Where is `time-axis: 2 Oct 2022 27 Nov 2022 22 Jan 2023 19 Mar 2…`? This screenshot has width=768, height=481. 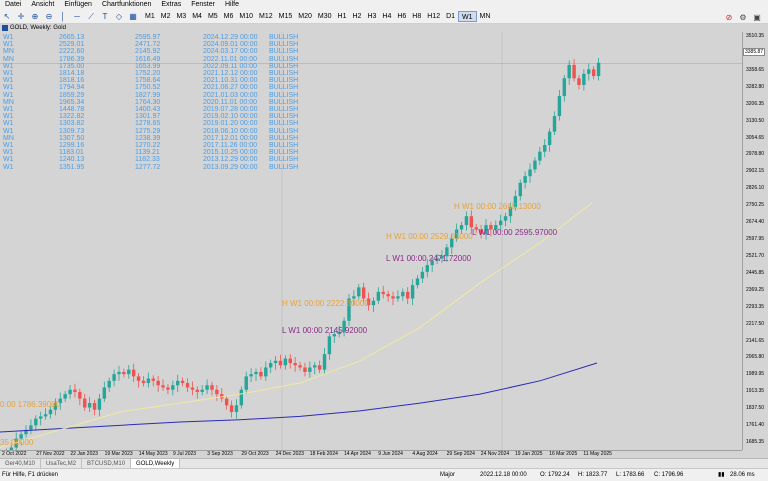
time-axis: 2 Oct 2022 27 Nov 2022 22 Jan 2023 19 Mar 2… is located at coordinates (371, 454).